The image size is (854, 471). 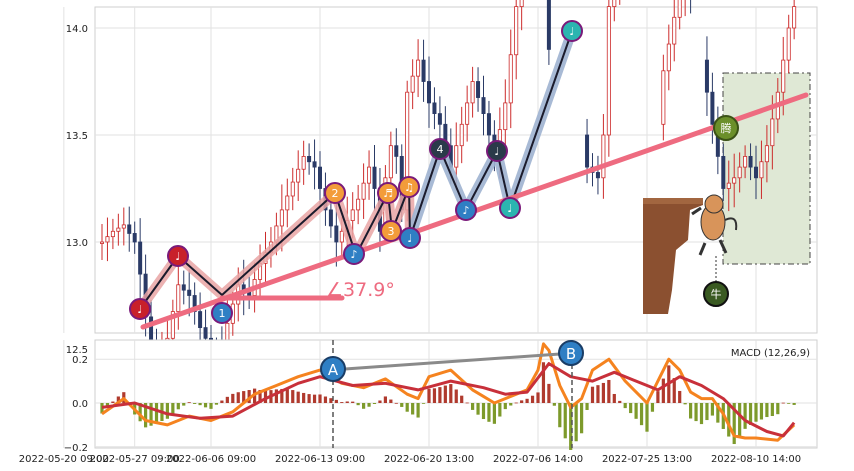 I want to click on price-tick-label: 13.0, so click(x=77, y=243).